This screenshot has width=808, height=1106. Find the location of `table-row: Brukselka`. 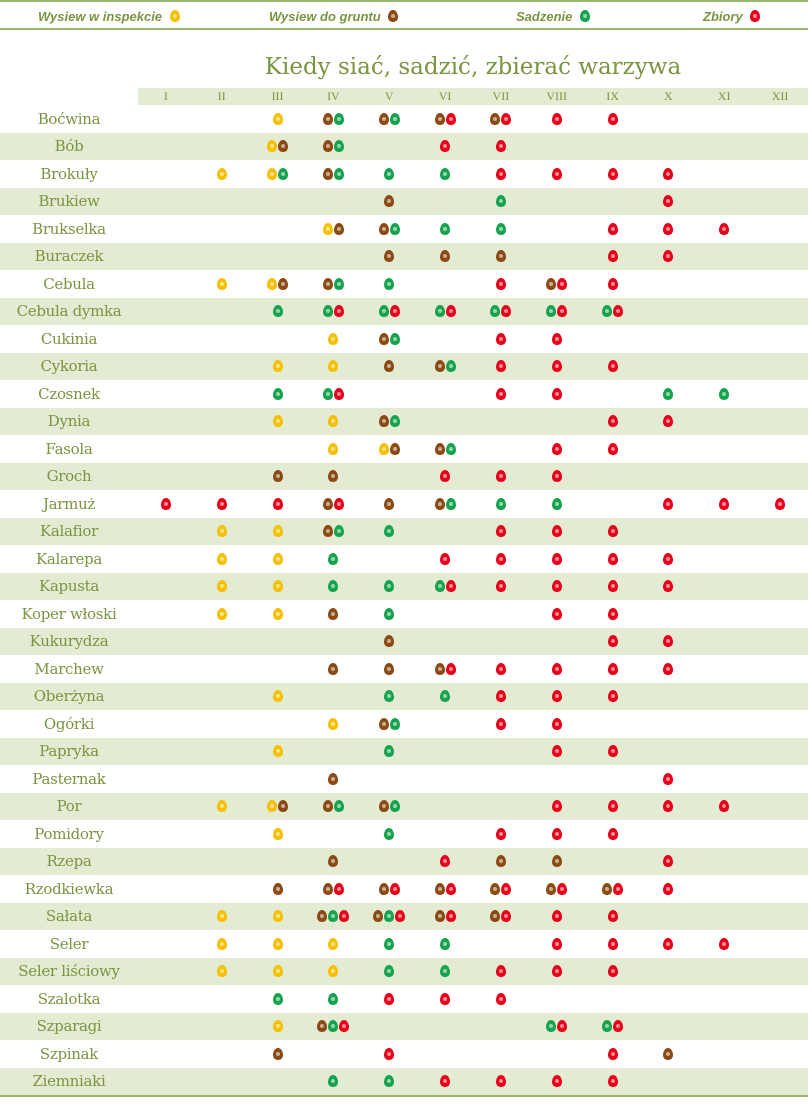

table-row: Brukselka is located at coordinates (404, 229).